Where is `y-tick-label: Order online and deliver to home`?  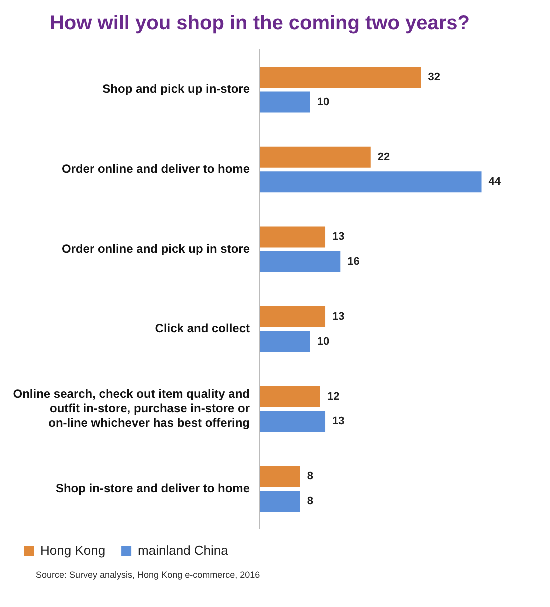 y-tick-label: Order online and deliver to home is located at coordinates (156, 169).